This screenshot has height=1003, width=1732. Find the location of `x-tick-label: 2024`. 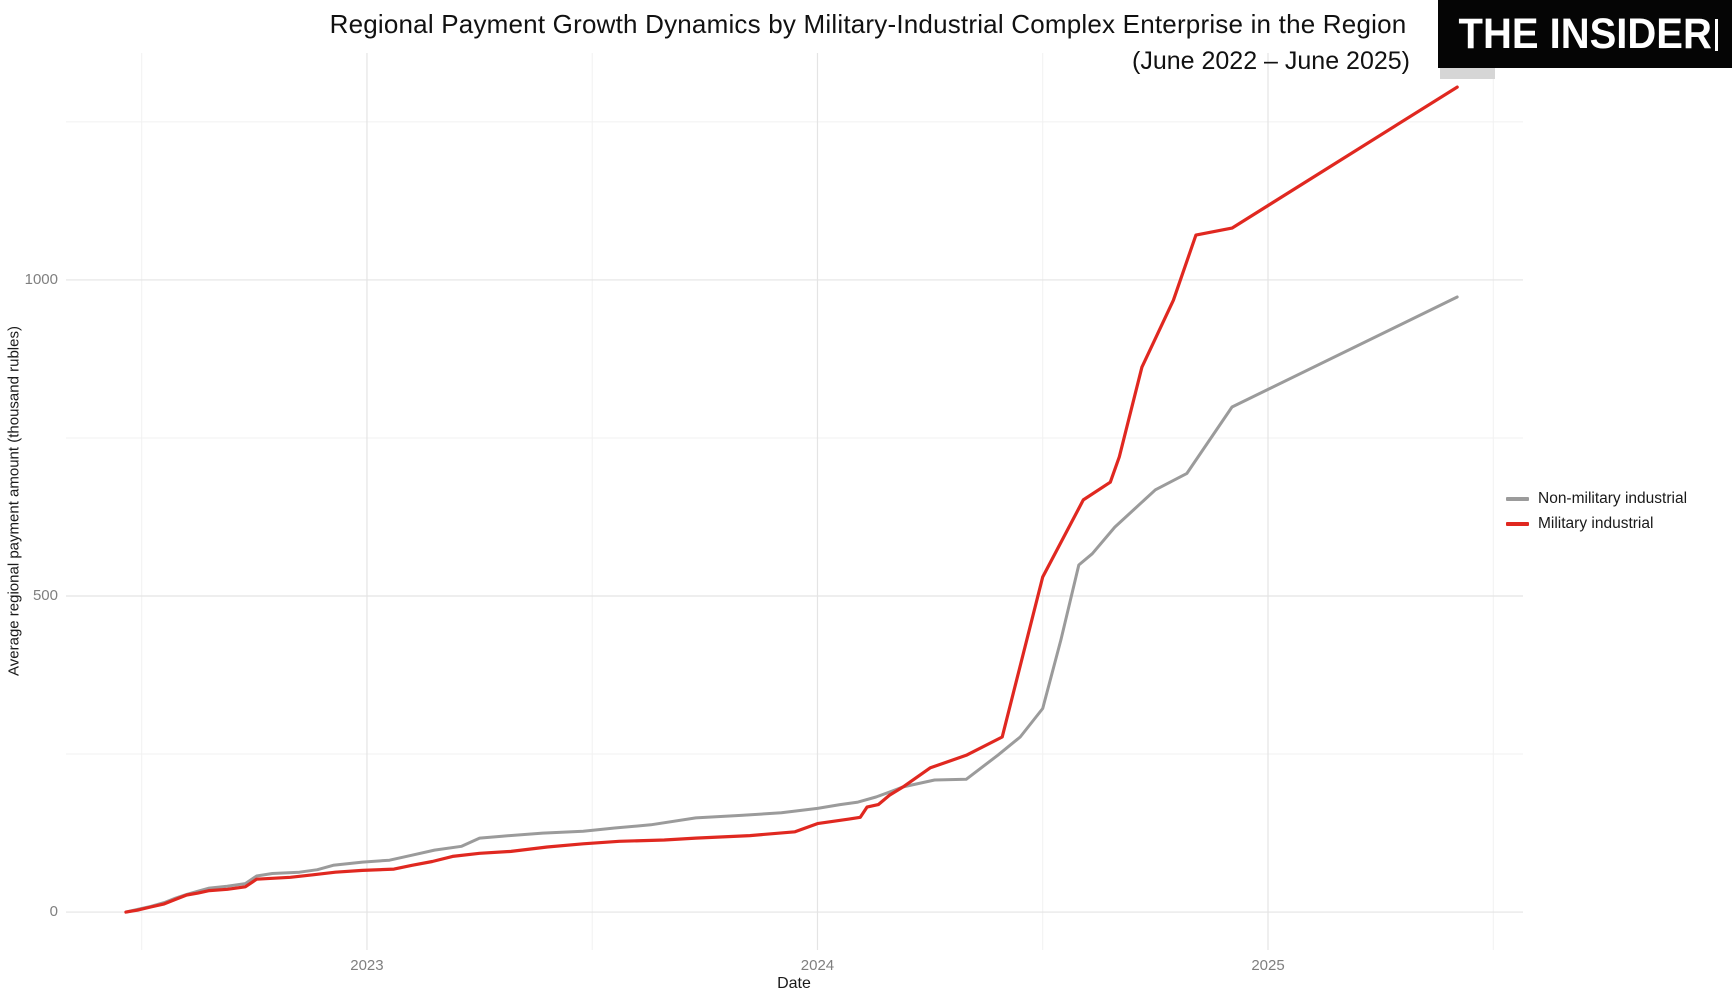

x-tick-label: 2024 is located at coordinates (817, 965).